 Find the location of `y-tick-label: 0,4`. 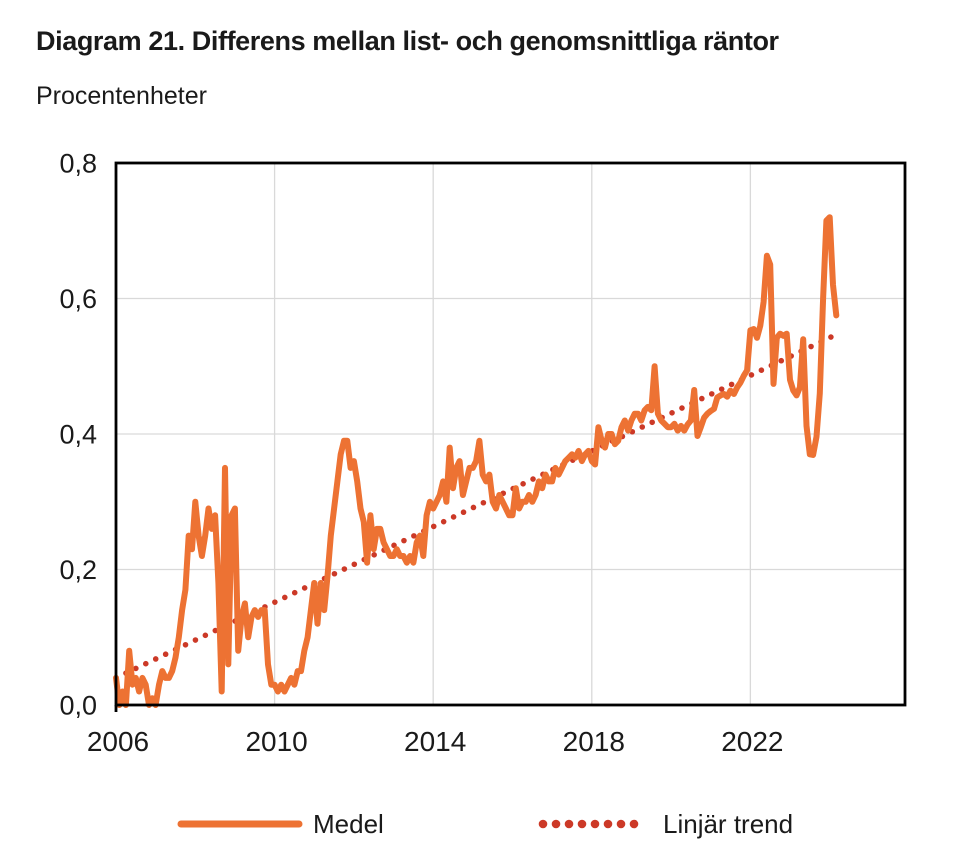

y-tick-label: 0,4 is located at coordinates (78, 435).